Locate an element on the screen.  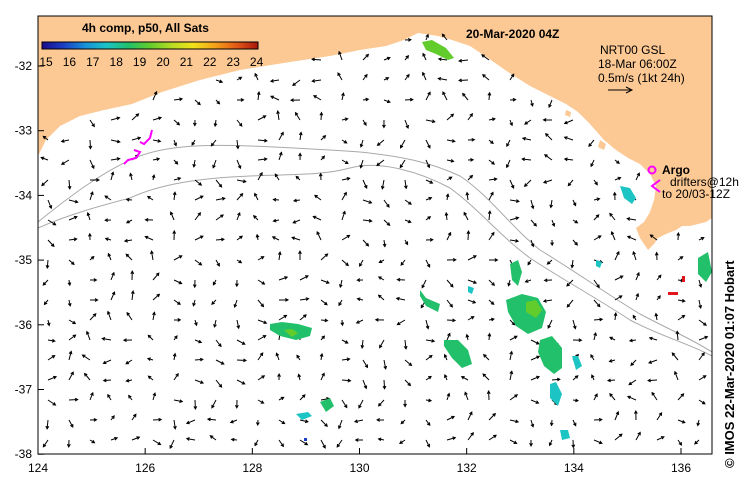
argo-line2: to 20/03-12Z is located at coordinates (696, 194).